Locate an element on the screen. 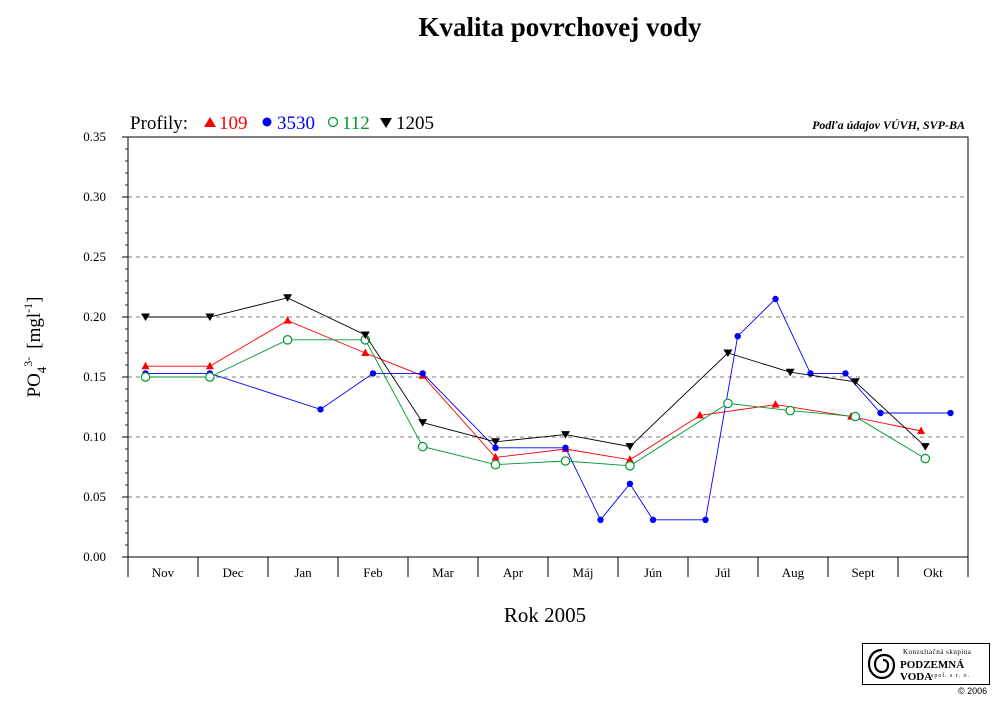 The width and height of the screenshot is (1000, 707). logo-line-1: Konzultačná skupina is located at coordinates (937, 652).